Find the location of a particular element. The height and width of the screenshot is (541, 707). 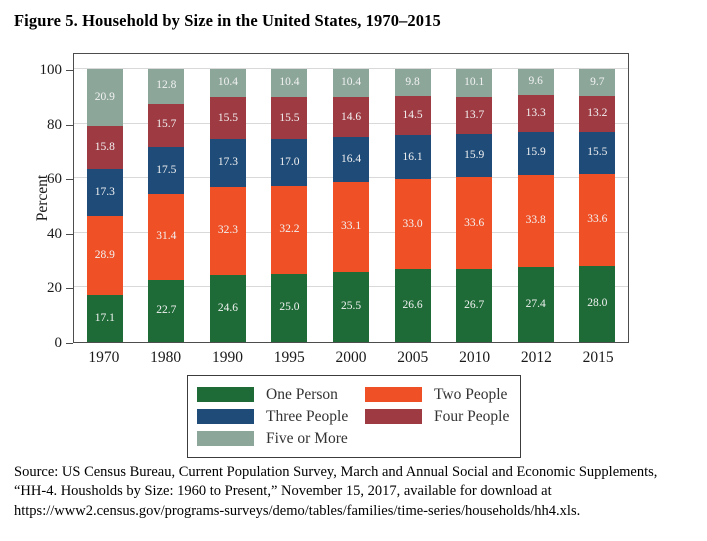

bar-segment: 14.6 is located at coordinates (351, 117).